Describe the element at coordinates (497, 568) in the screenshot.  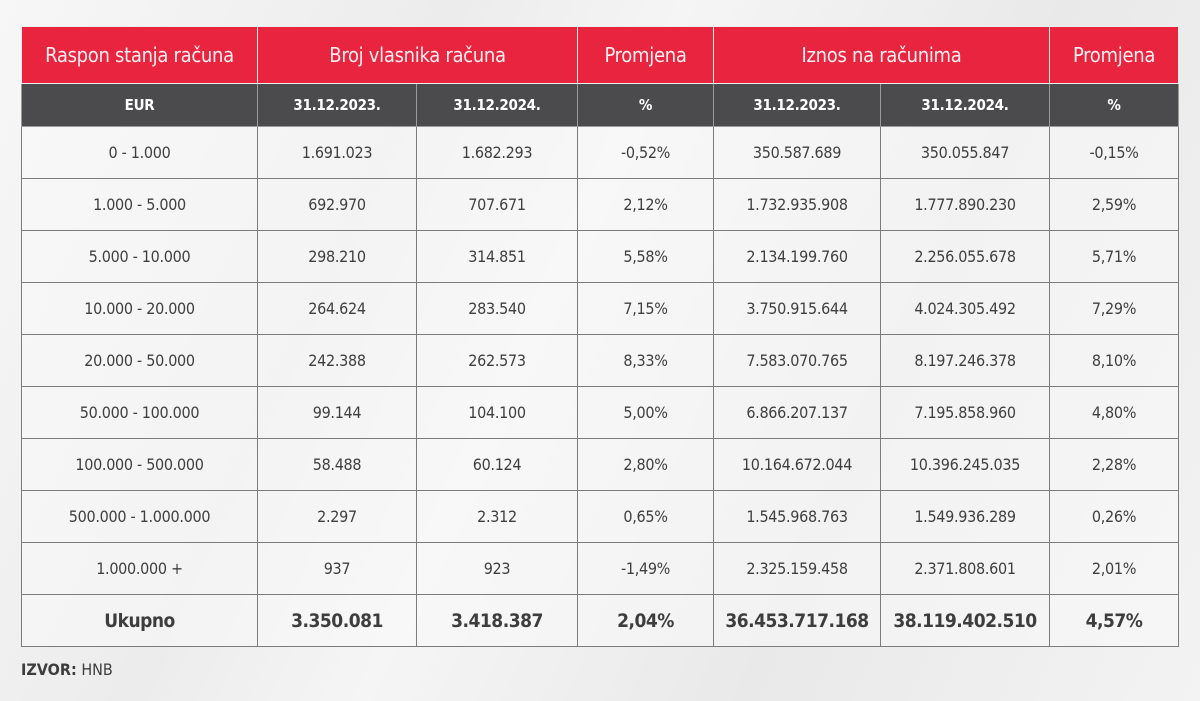
I see `cell-owners-2024: 923` at that location.